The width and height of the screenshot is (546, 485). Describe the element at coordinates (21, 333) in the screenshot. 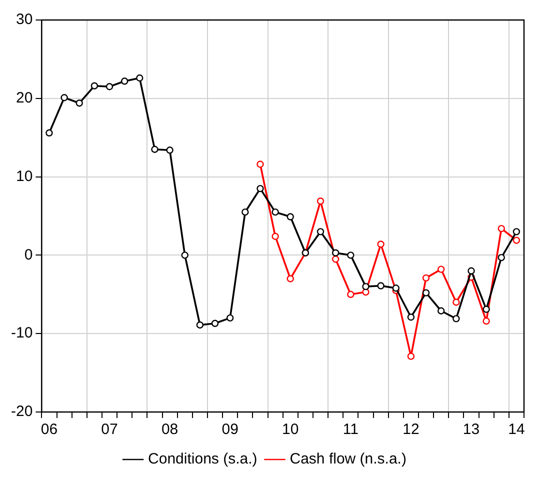

I see `y-tick-label: -10` at that location.